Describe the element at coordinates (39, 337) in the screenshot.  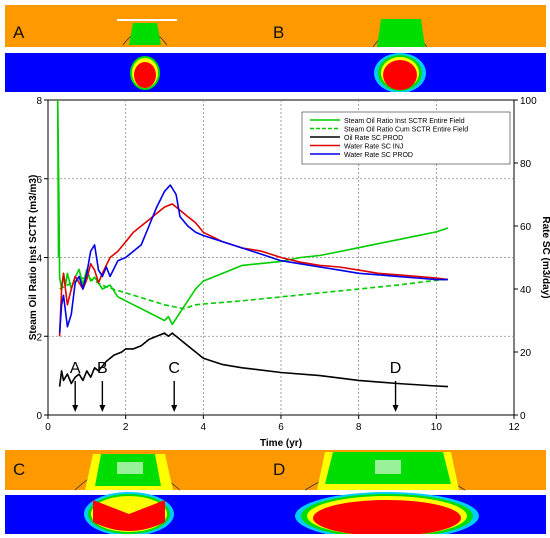
I see `y-left-tick-label: 2` at that location.